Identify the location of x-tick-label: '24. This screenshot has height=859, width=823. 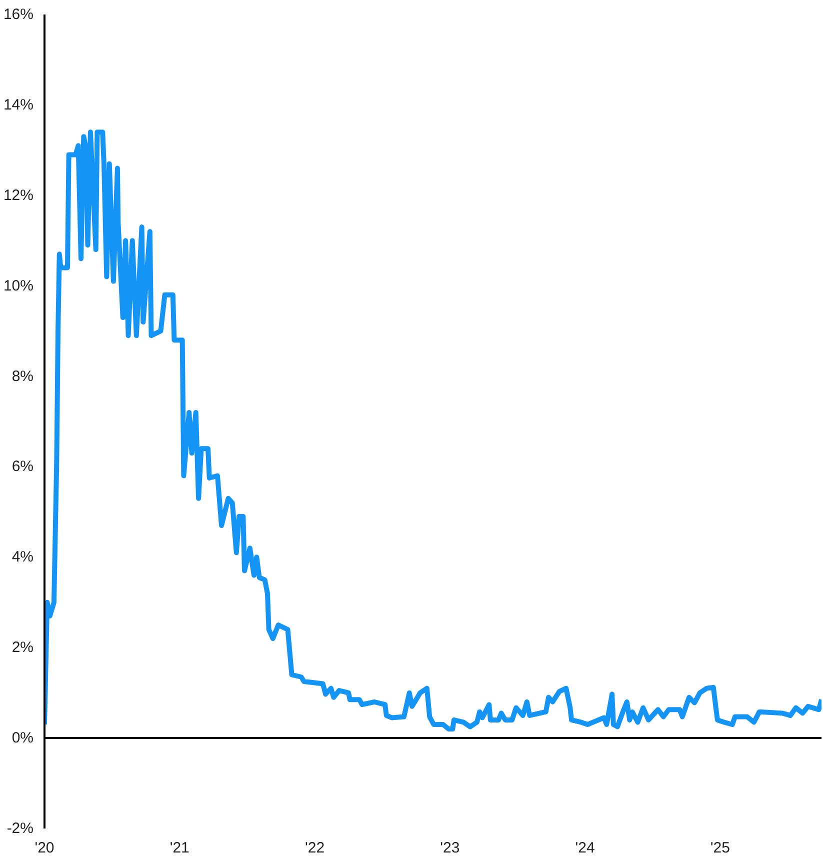
(585, 848).